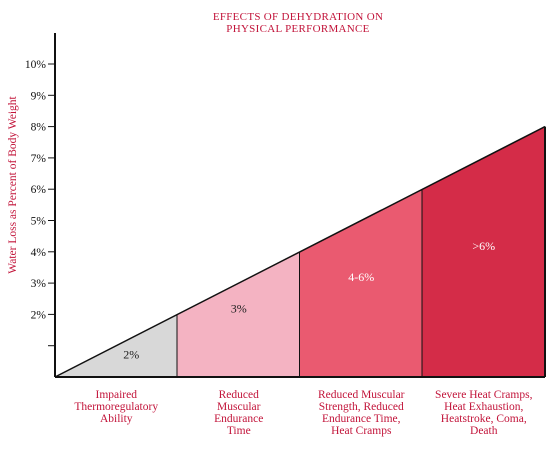 The width and height of the screenshot is (550, 450). I want to click on y-tick-label: 6%, so click(39, 190).